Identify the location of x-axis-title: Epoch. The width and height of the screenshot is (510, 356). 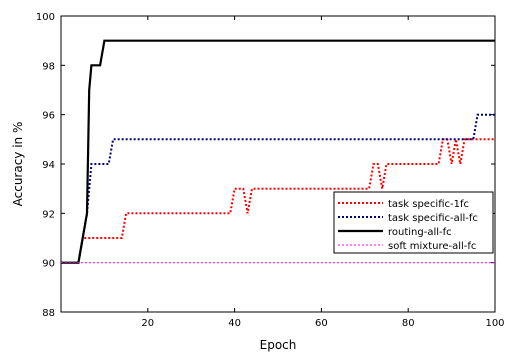
(278, 345).